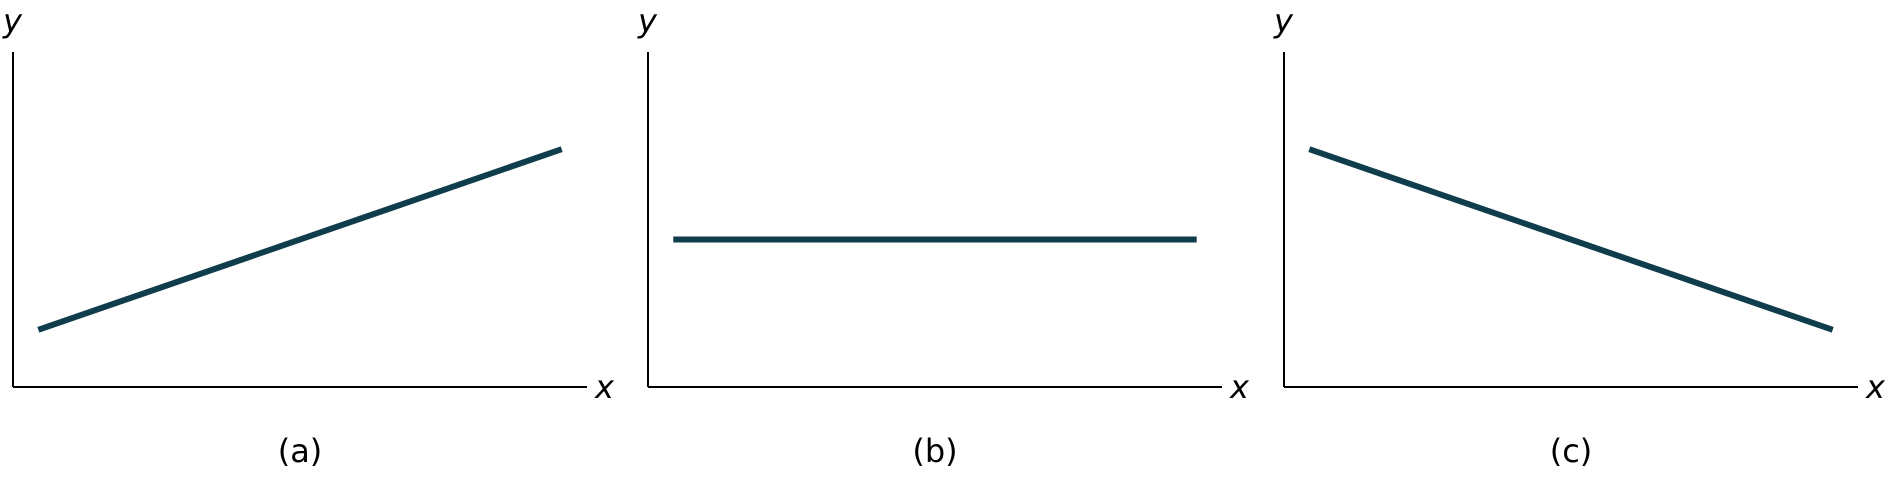  I want to click on panel-caption-c: (c), so click(1571, 451).